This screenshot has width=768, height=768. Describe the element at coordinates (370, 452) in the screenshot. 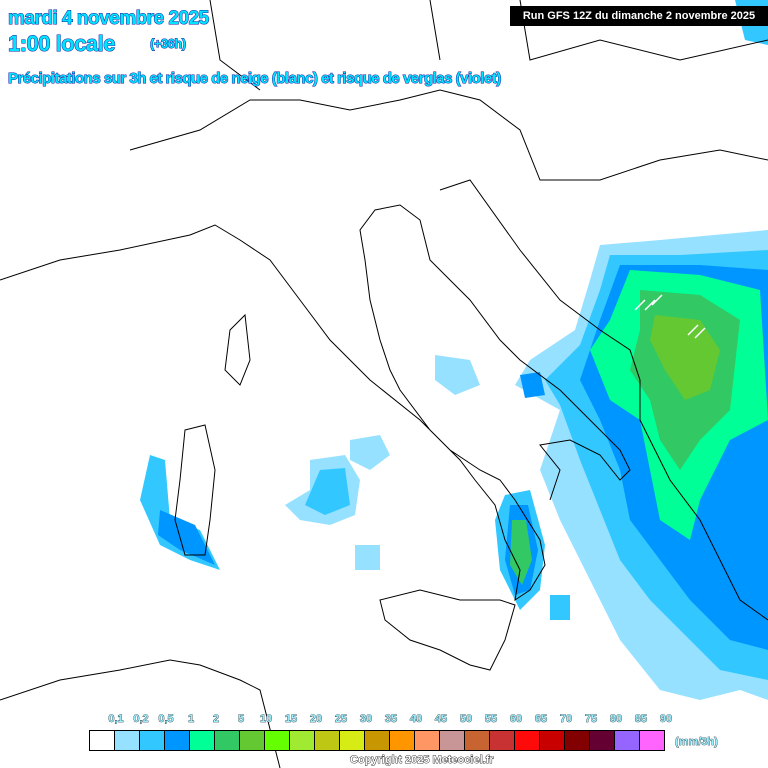

I see `precip-central-sea` at that location.